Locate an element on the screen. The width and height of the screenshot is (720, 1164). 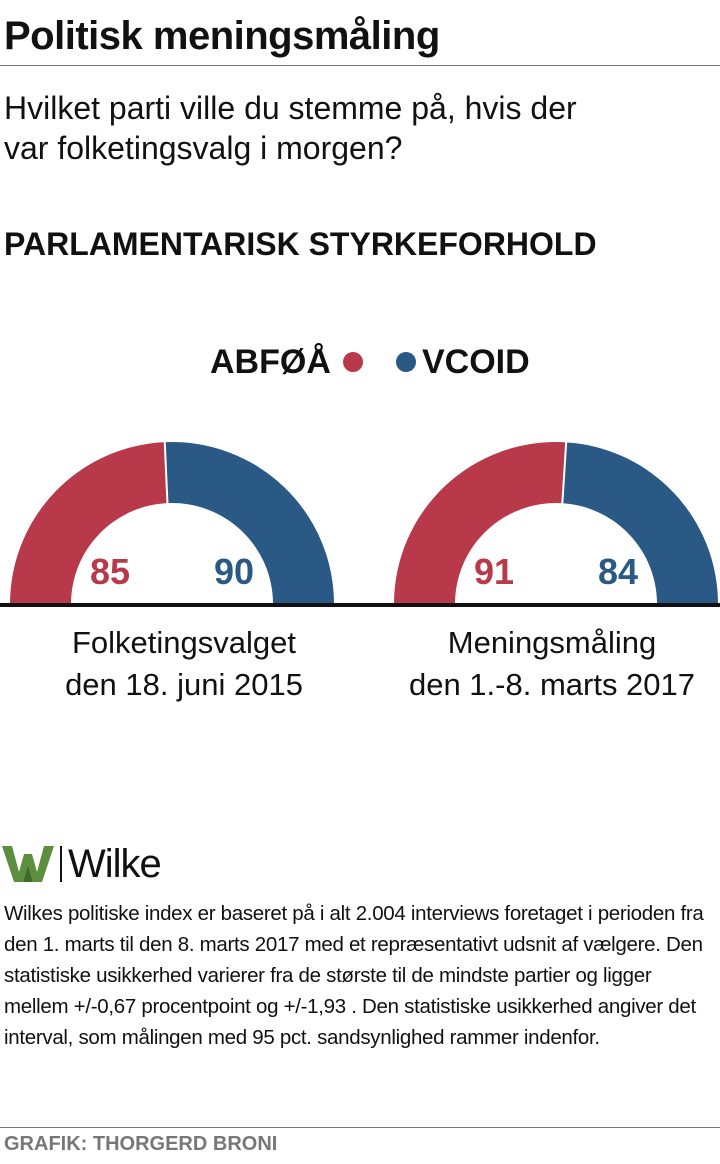
legend-label-abfoa: ABFØÅ is located at coordinates (270, 361).